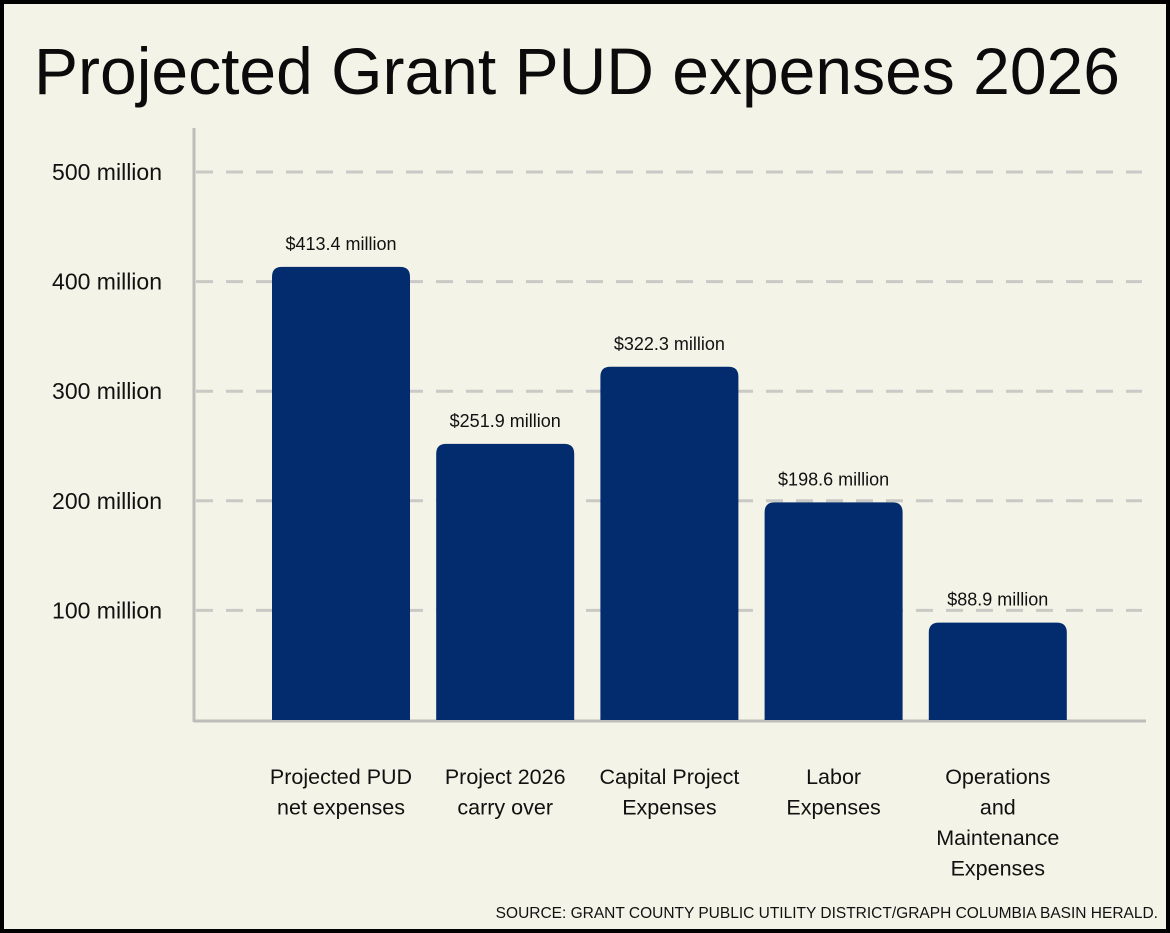  Describe the element at coordinates (997, 777) in the screenshot. I see `x-tick-label: Operations` at that location.